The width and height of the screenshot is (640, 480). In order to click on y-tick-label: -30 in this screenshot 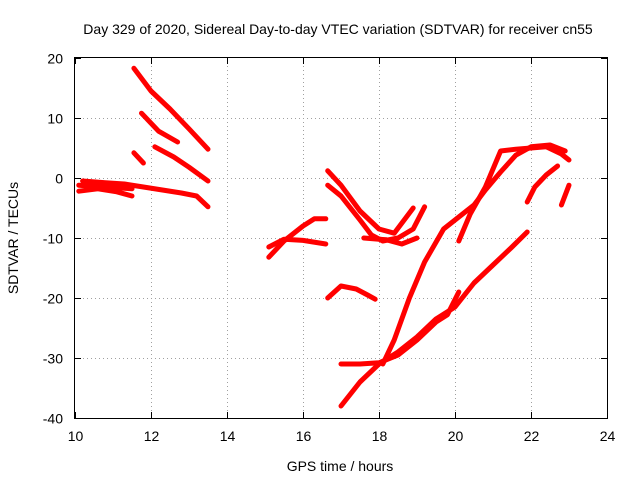, I will do `click(53, 359)`.